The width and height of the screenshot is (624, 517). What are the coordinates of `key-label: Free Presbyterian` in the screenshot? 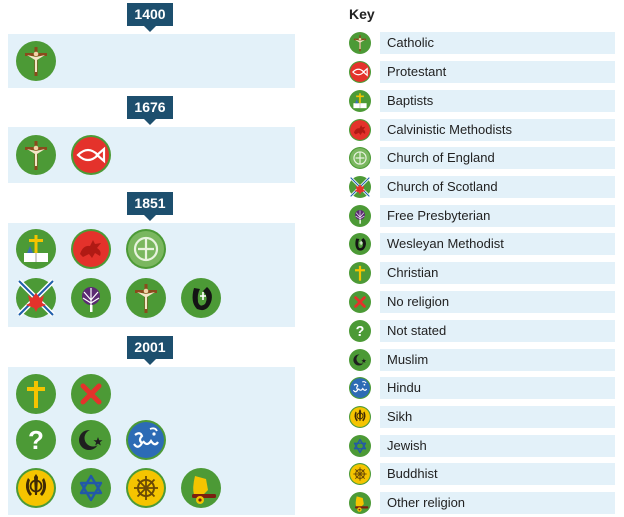 It's located at (497, 216).